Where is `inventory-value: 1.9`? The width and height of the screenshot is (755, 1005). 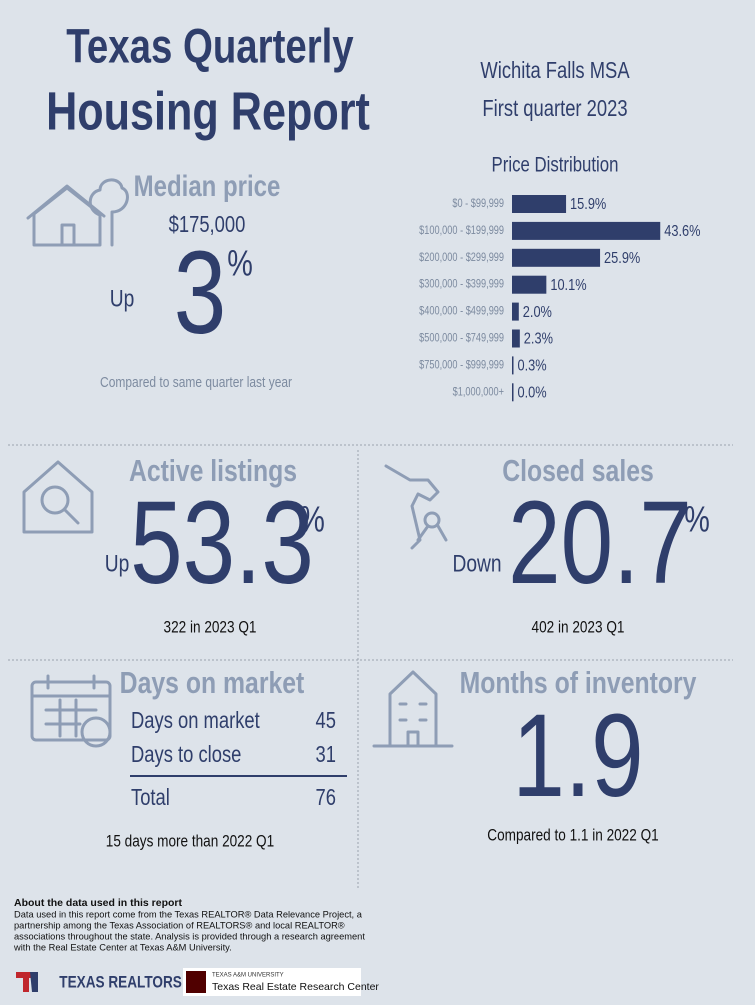
inventory-value: 1.9 is located at coordinates (577, 755).